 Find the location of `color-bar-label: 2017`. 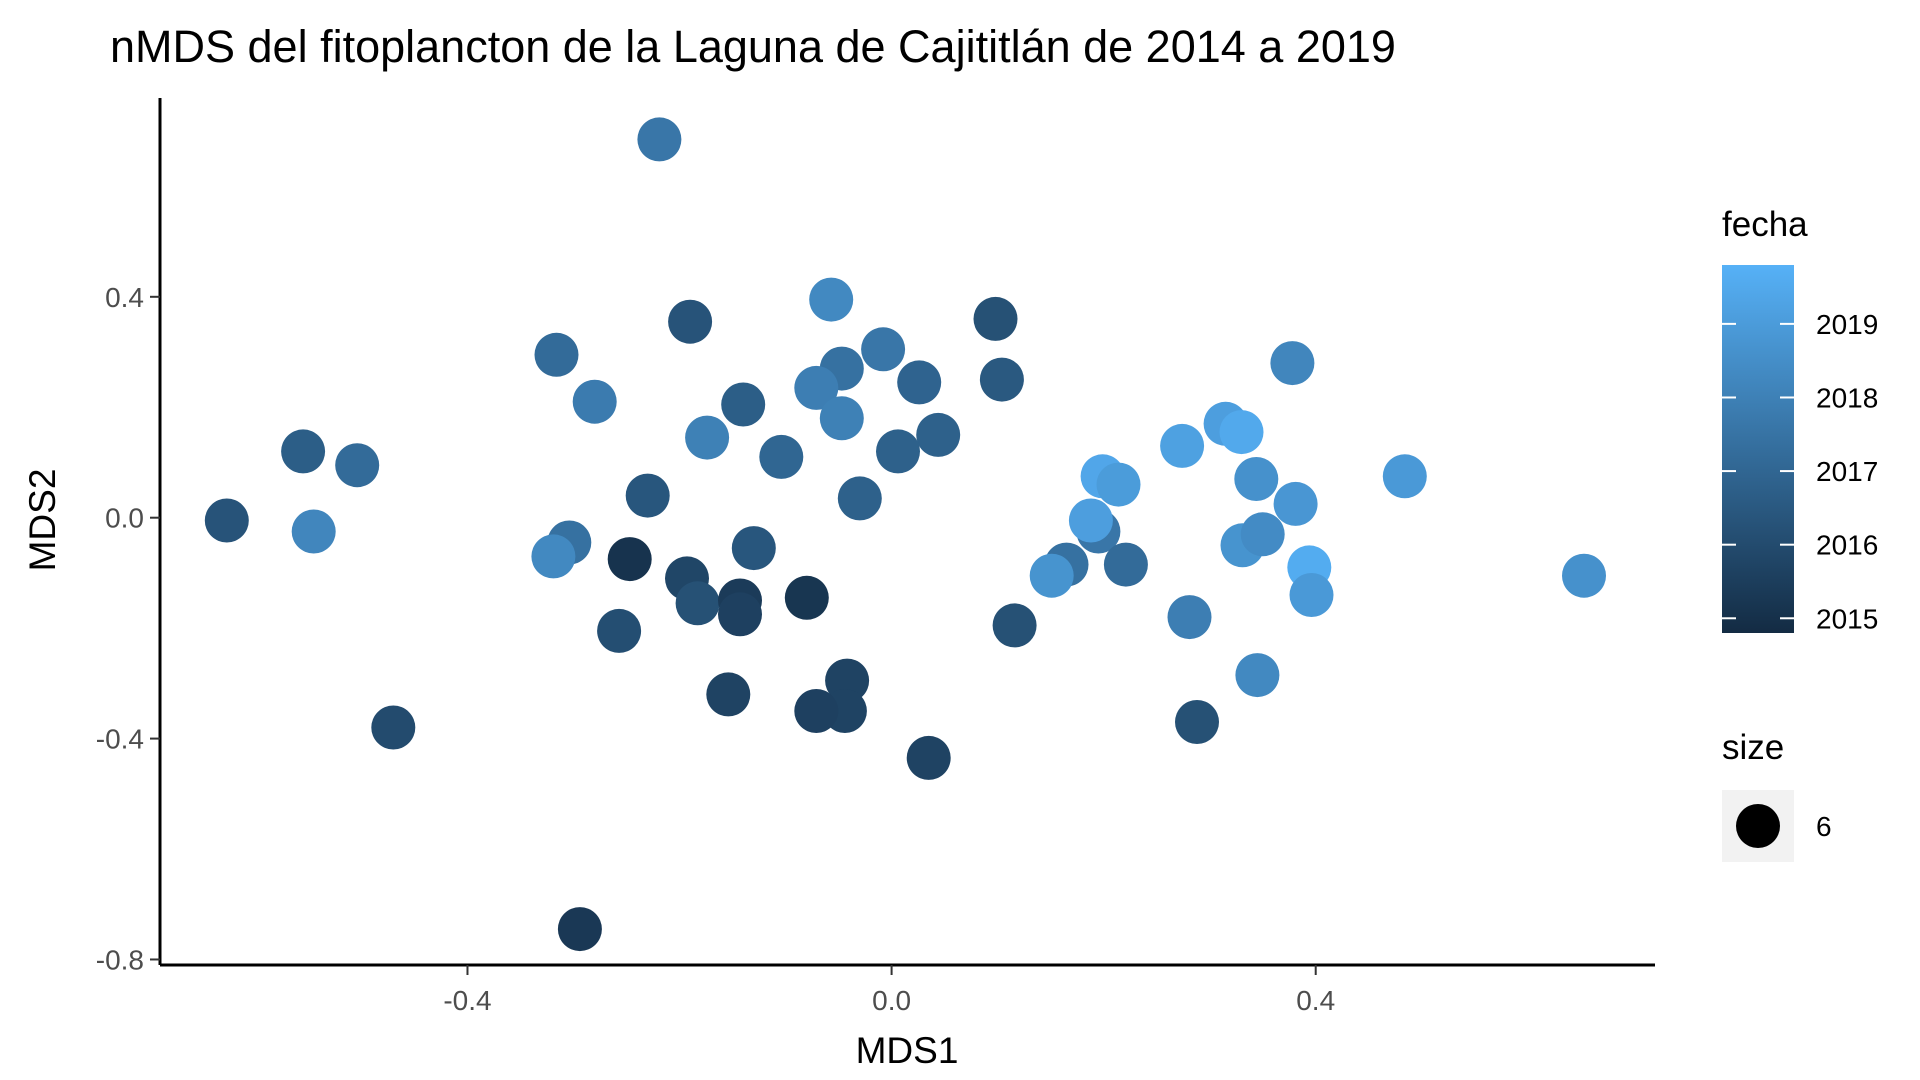

color-bar-label: 2017 is located at coordinates (1847, 471).